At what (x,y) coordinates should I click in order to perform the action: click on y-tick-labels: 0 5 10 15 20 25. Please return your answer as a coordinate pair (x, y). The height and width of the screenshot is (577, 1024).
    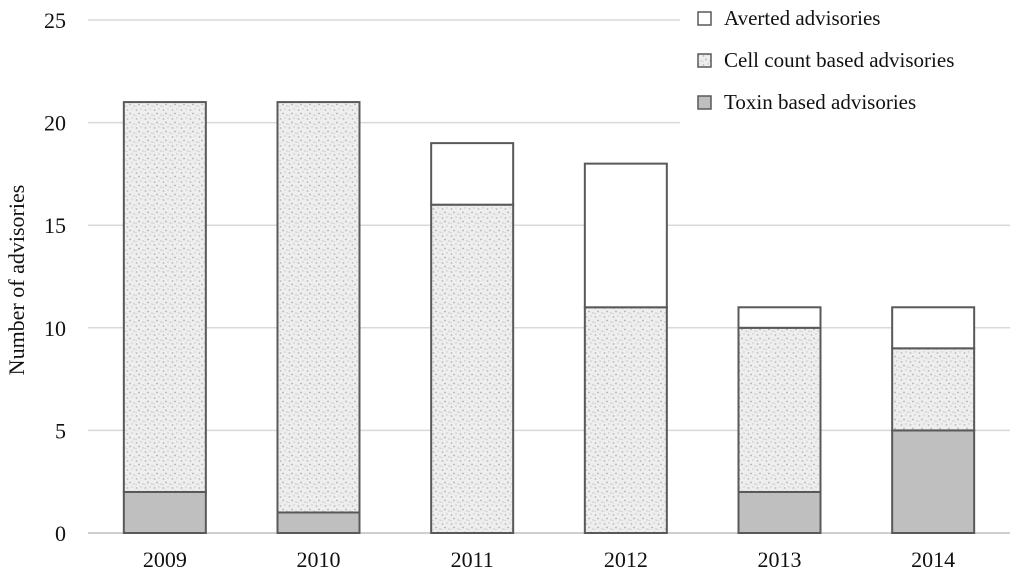
    Looking at the image, I should click on (55, 277).